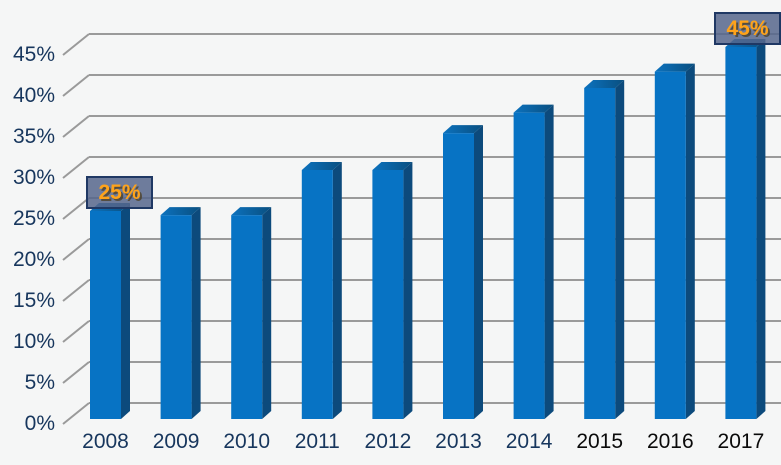 Image resolution: width=781 pixels, height=465 pixels. What do you see at coordinates (670, 441) in the screenshot?
I see `x-tick-label-2016: 2016` at bounding box center [670, 441].